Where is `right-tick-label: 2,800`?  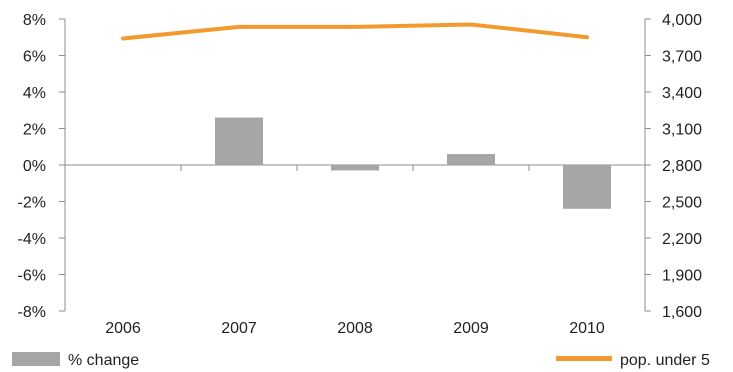 right-tick-label: 2,800 is located at coordinates (682, 166).